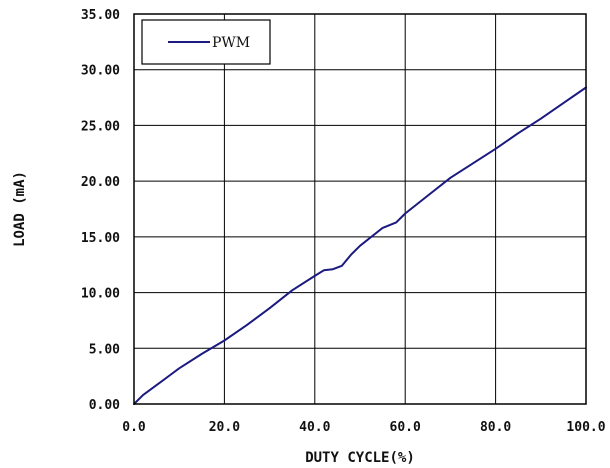 The image size is (610, 468). I want to click on x-tick-label: 60.0, so click(405, 427).